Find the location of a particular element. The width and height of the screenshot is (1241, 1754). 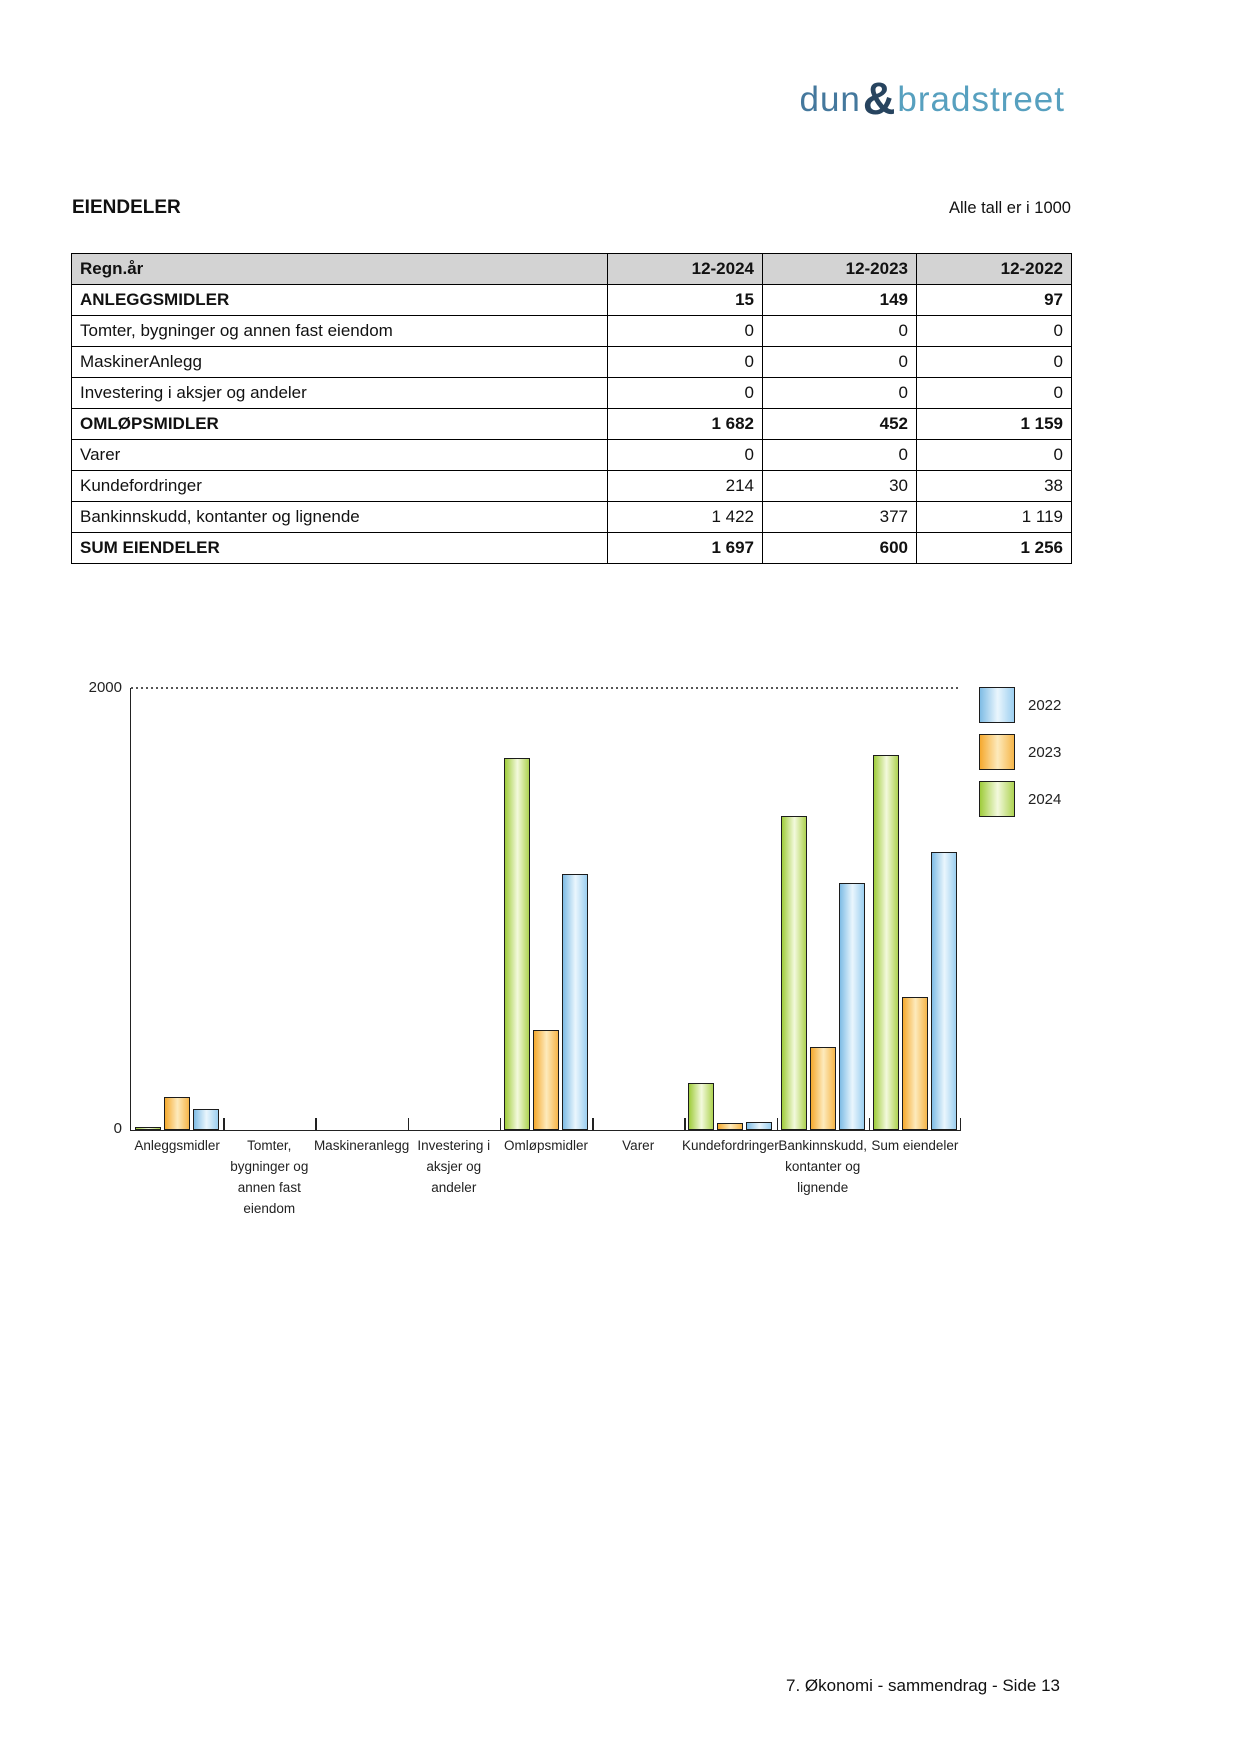

row-label: SUM EIENDELER is located at coordinates (339, 548).